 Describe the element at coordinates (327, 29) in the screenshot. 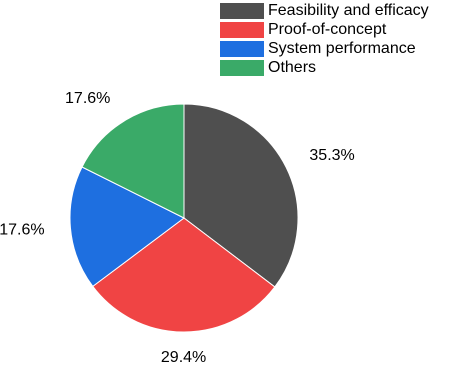

I see `legend-label-2: Proof-of-concept` at that location.